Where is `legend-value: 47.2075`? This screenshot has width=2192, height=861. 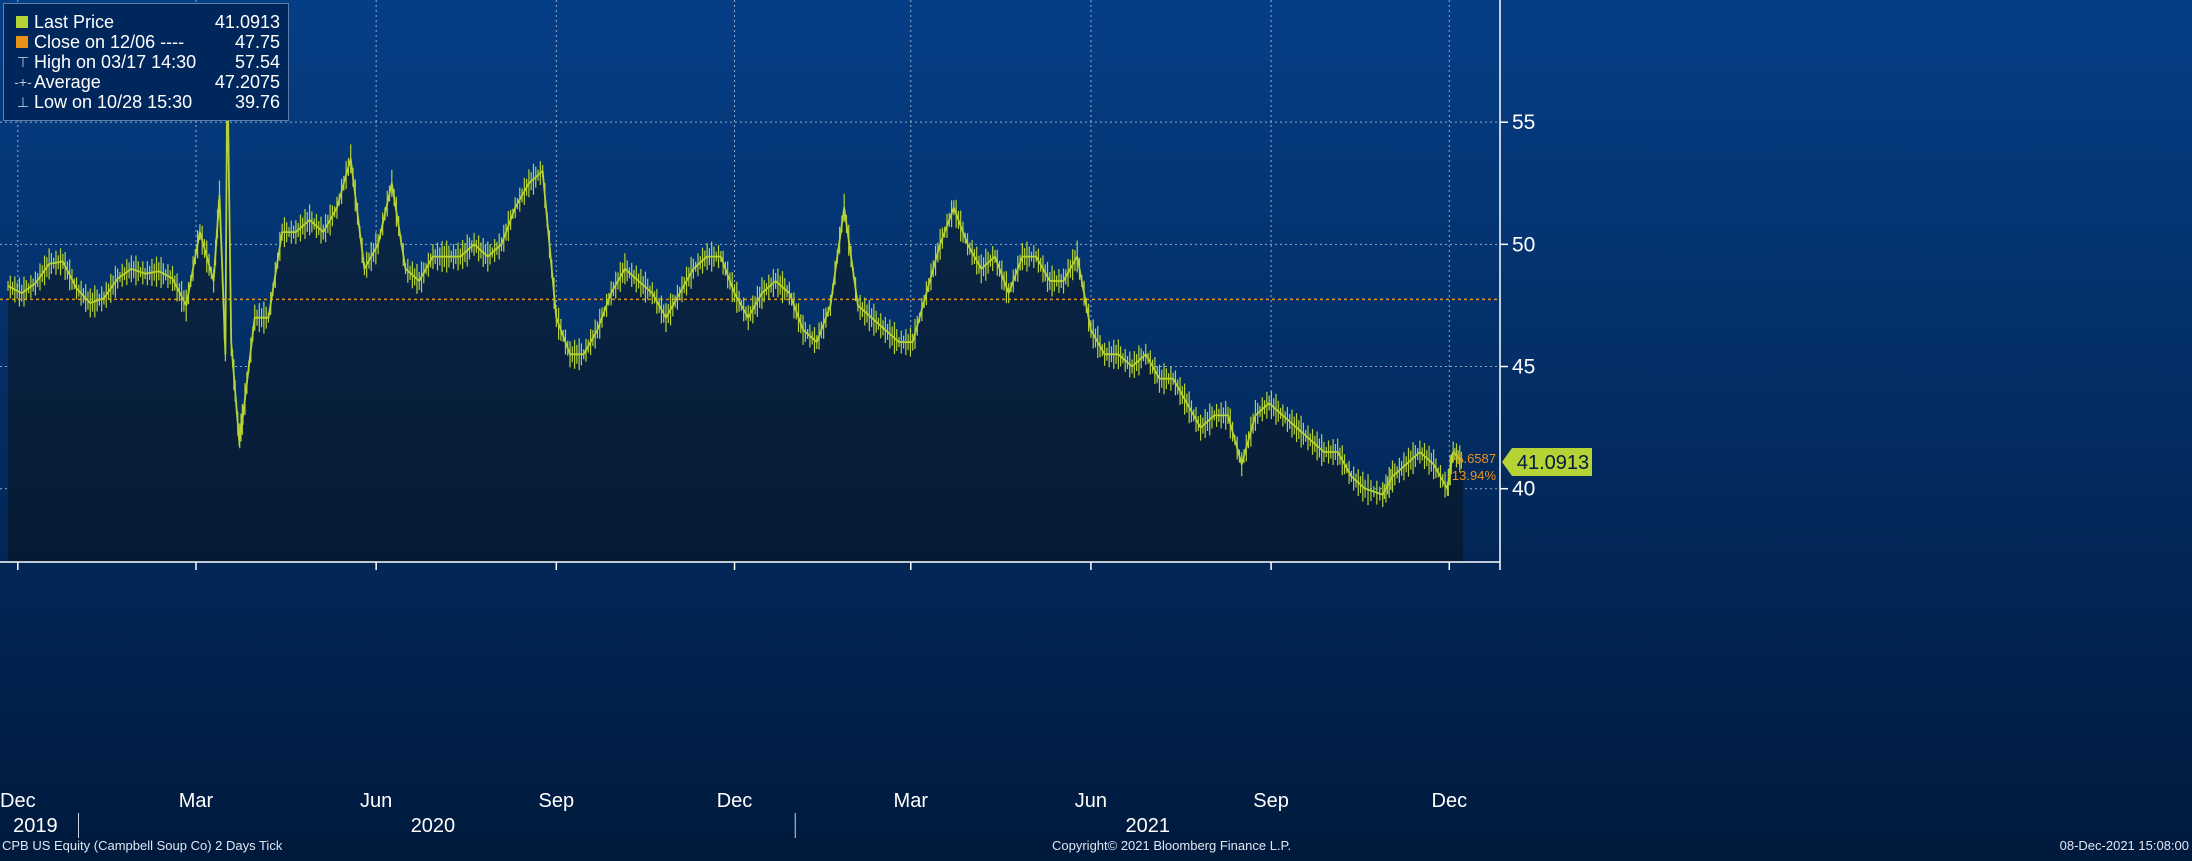
legend-value: 47.2075 is located at coordinates (247, 82).